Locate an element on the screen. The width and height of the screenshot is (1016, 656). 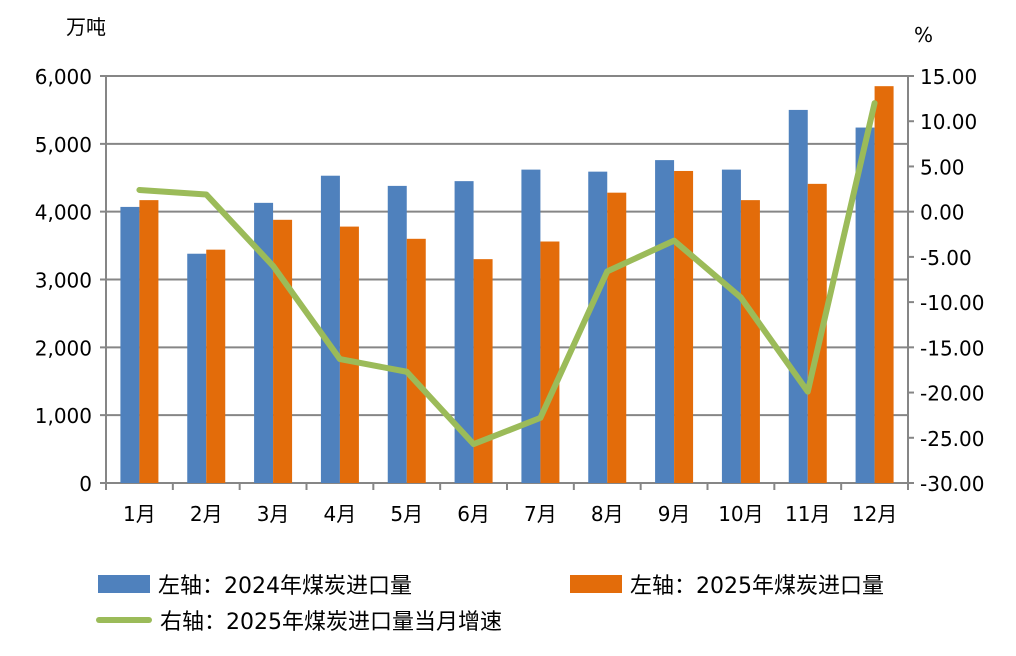
left-tick-label: 2,000 is located at coordinates (63, 348).